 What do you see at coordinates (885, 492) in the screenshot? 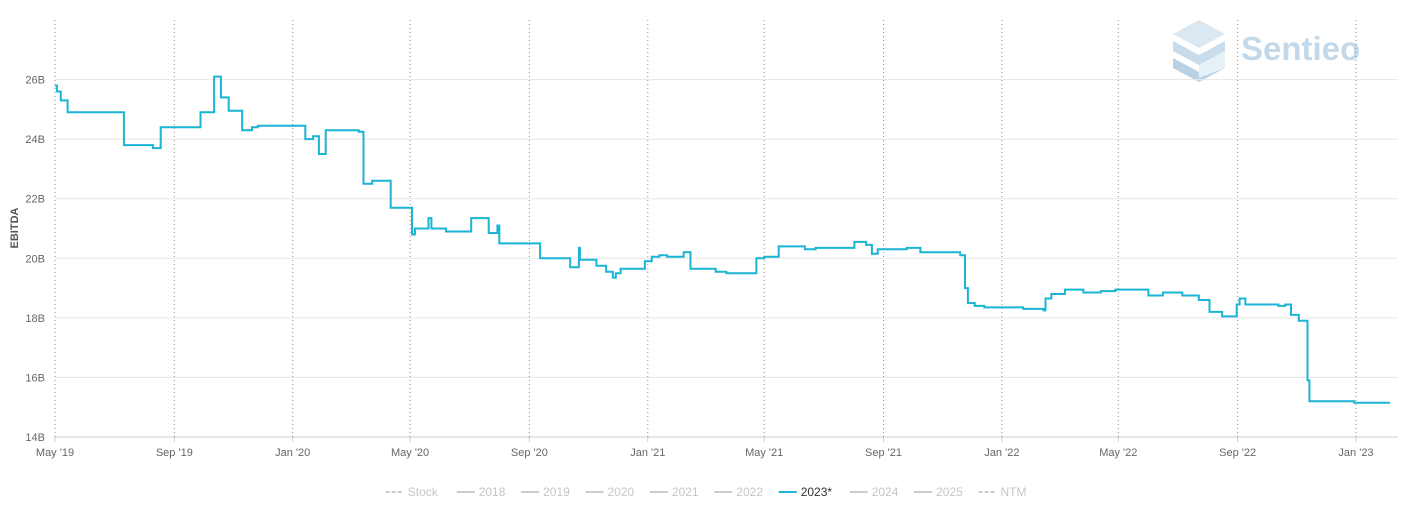
I see `legend-label: 2024` at bounding box center [885, 492].